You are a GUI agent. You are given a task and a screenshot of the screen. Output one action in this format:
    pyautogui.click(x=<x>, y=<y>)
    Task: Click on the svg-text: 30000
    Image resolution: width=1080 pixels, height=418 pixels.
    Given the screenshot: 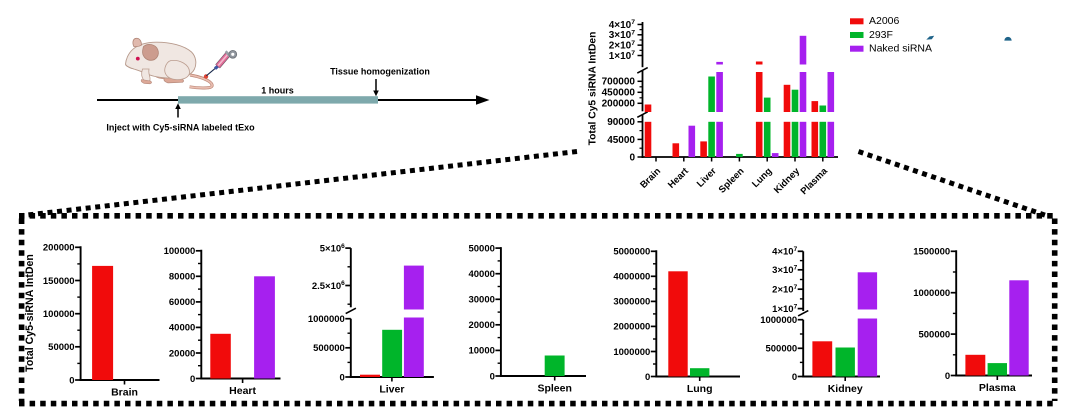 What is the action you would take?
    pyautogui.click(x=481, y=300)
    